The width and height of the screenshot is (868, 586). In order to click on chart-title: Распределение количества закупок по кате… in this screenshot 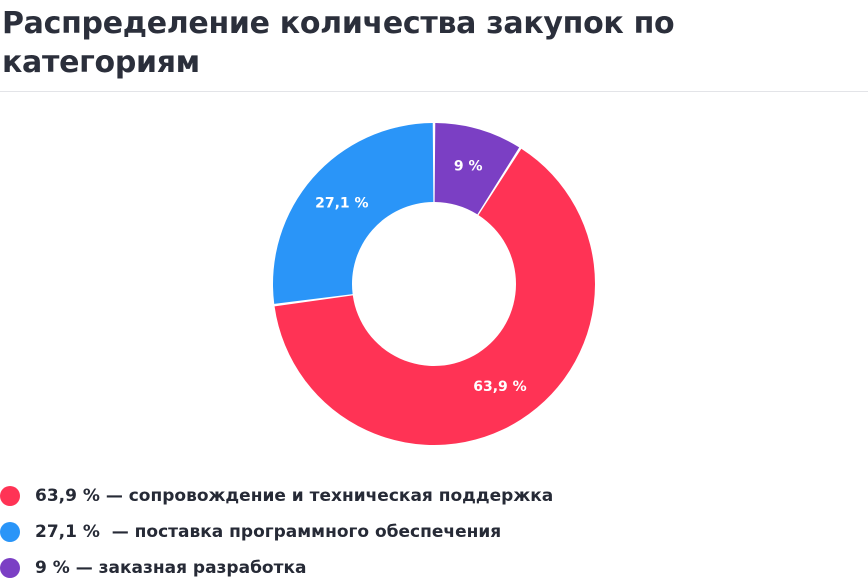, I will do `click(338, 43)`.